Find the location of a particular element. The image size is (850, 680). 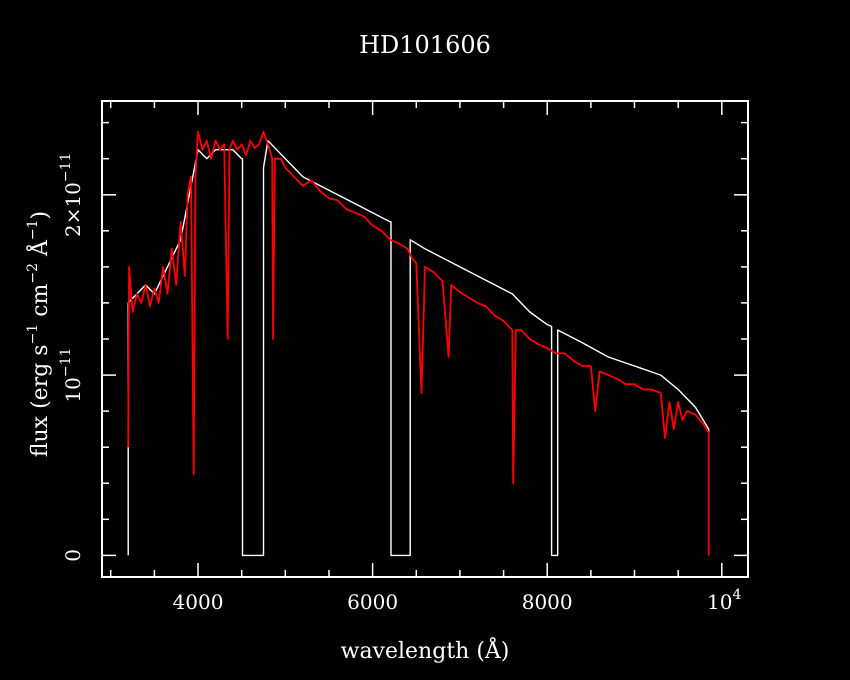

y-tick-labels: 010−112×10−11 is located at coordinates (71, 357).